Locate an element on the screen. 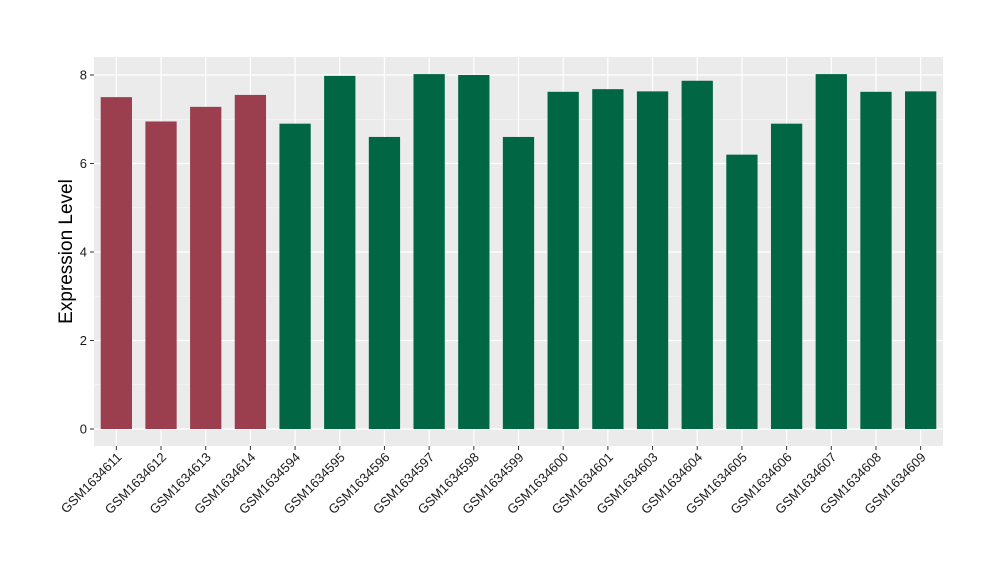 This screenshot has width=1000, height=580. y-tick-label: 8 is located at coordinates (83, 75).